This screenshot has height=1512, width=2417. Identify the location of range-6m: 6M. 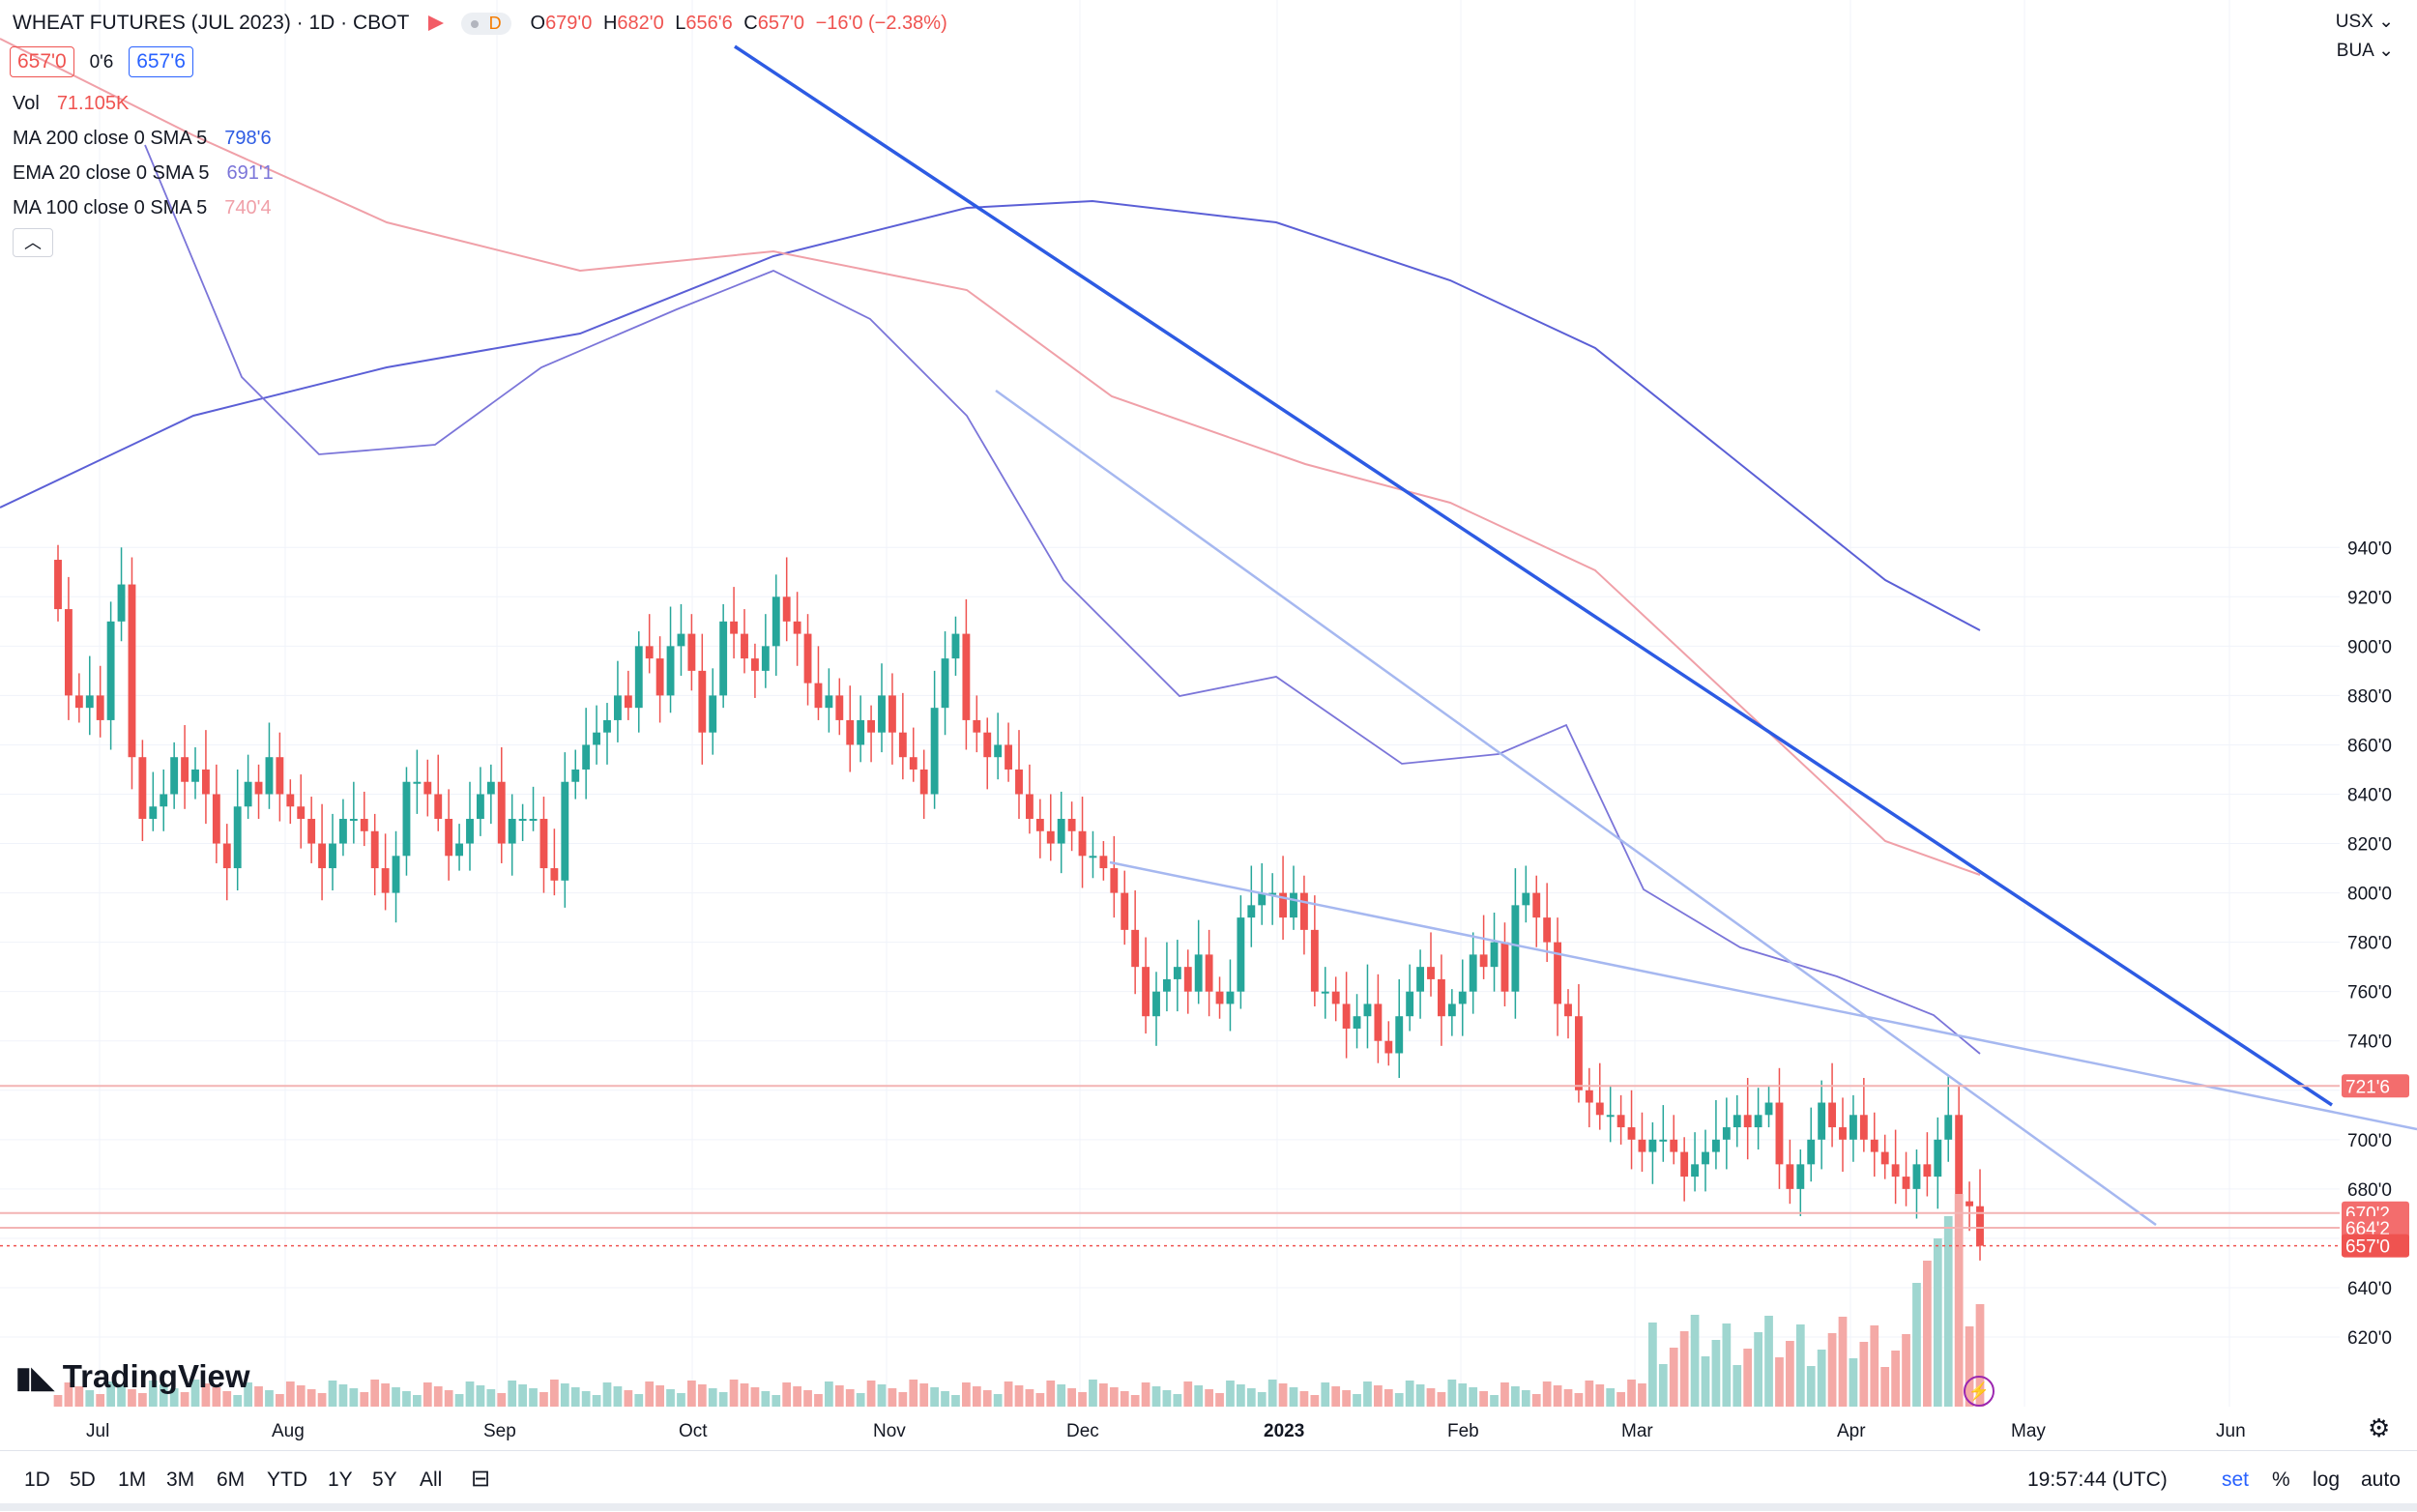
(231, 1479).